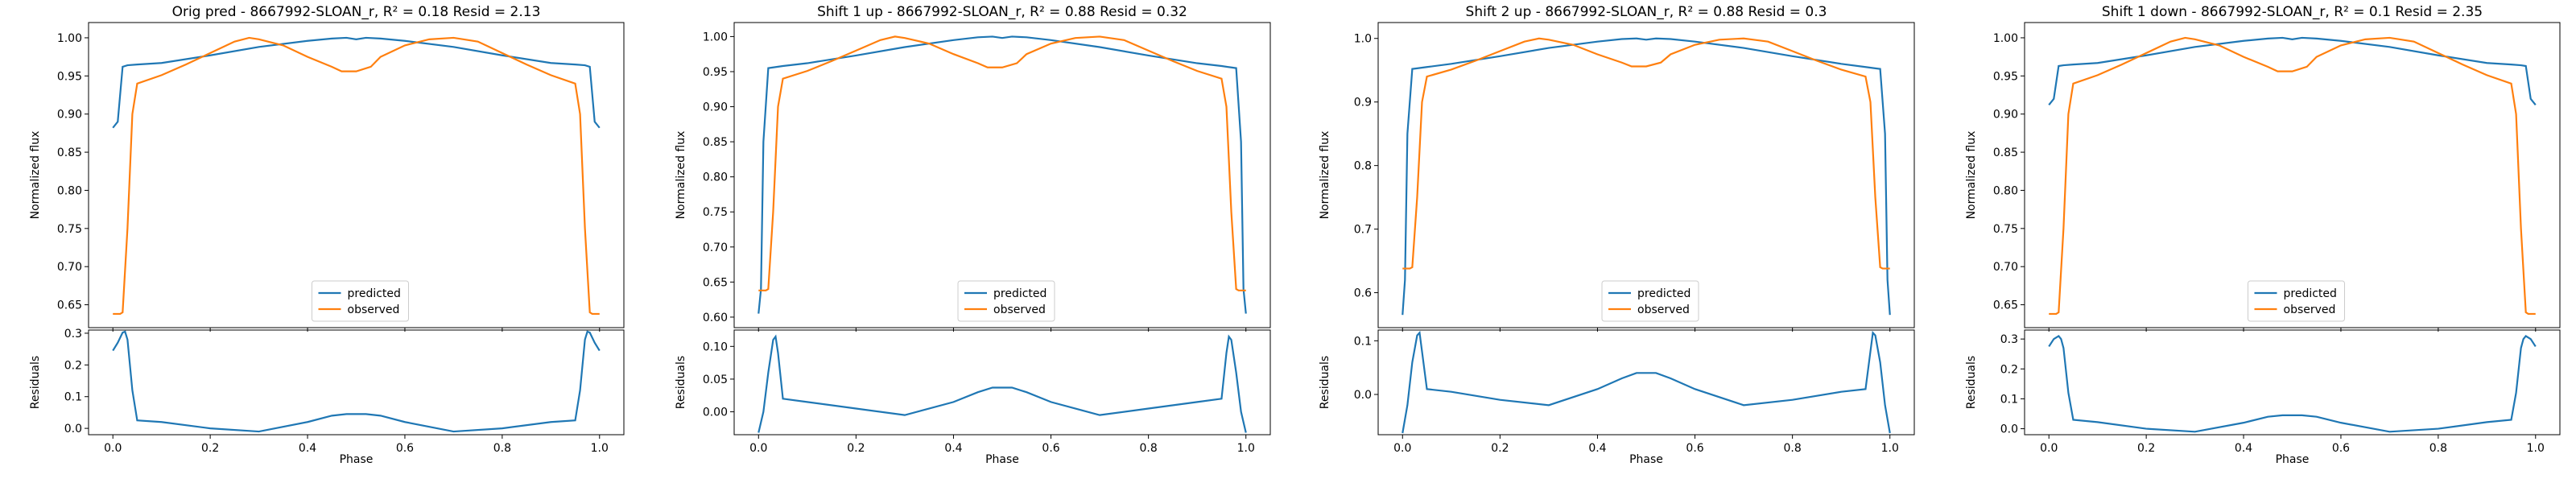 The image size is (2576, 483). I want to click on residual-y-tick-label: 0.3, so click(73, 334).